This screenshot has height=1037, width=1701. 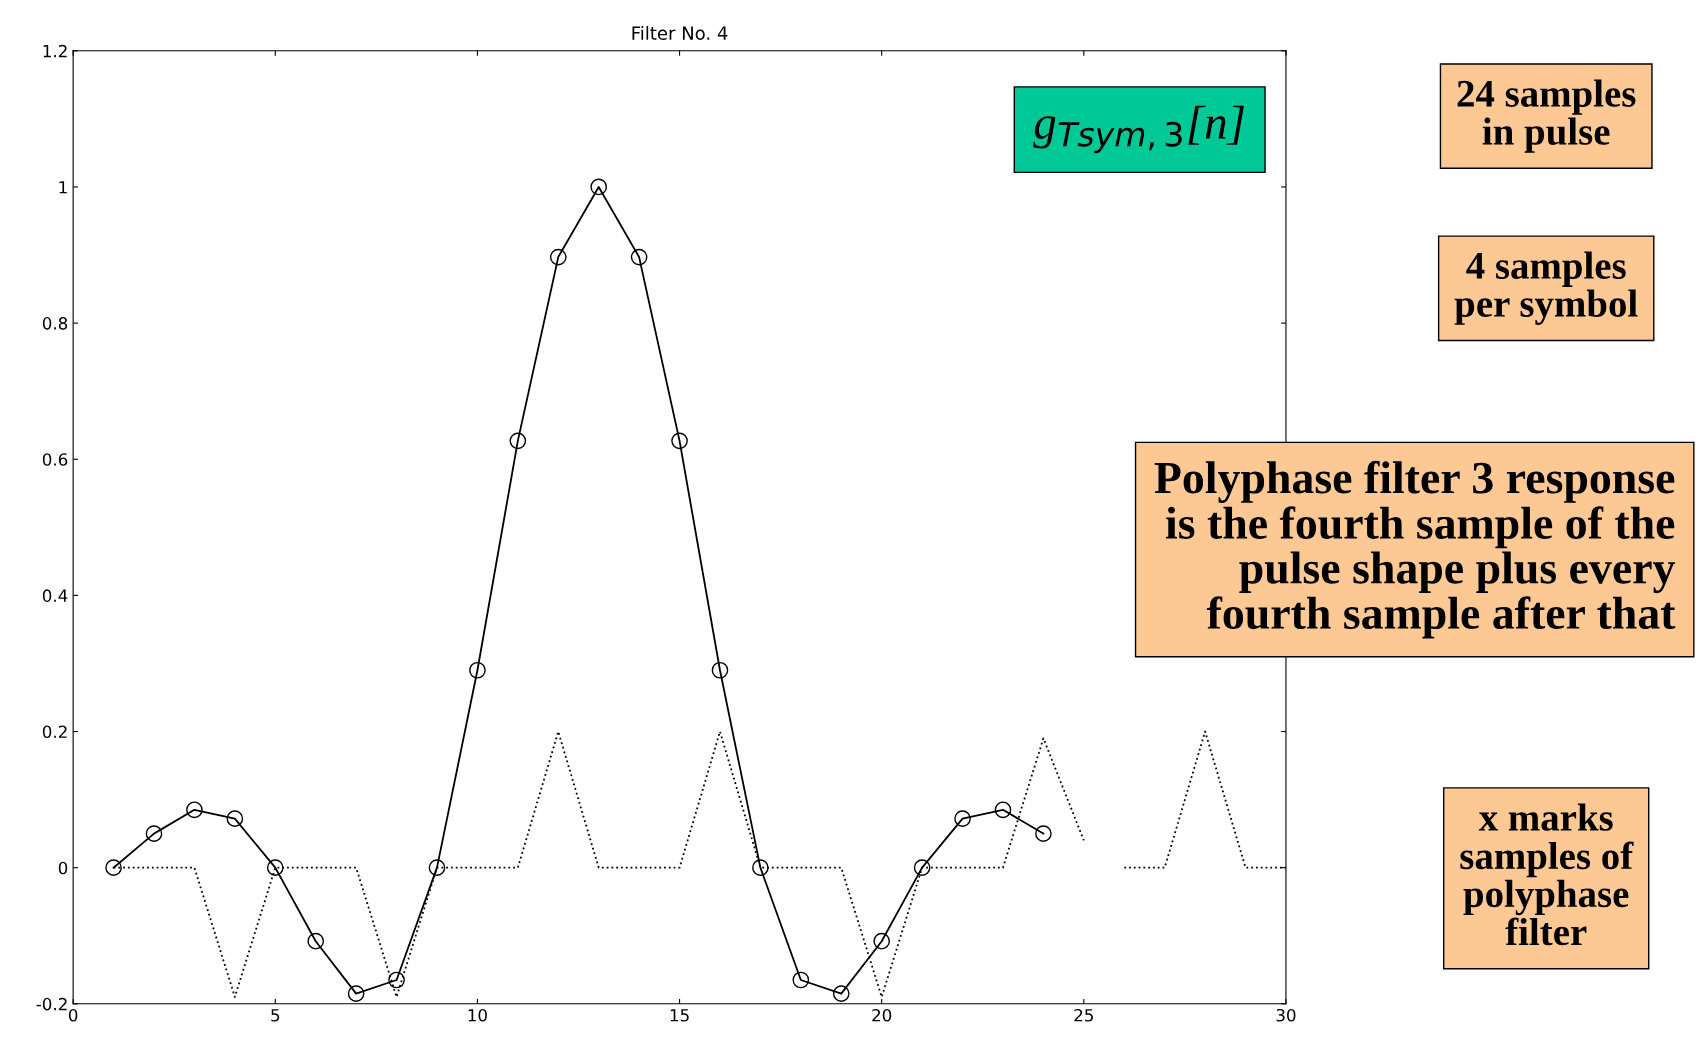 What do you see at coordinates (882, 1015) in the screenshot?
I see `x-tick-label: 20` at bounding box center [882, 1015].